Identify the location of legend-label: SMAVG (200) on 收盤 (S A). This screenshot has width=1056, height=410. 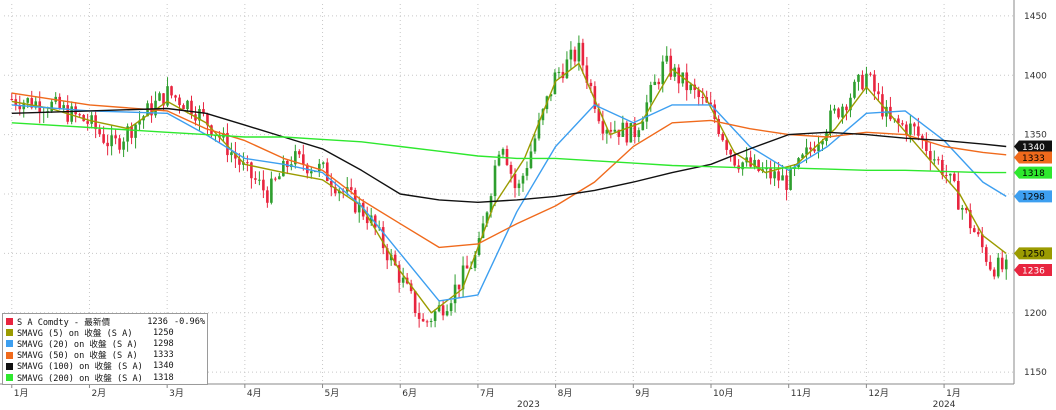
(80, 378).